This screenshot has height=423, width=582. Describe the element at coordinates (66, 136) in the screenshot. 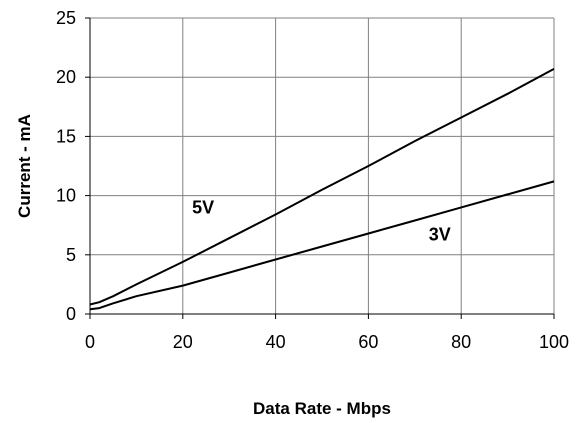

I see `y-tick-label: 15` at that location.